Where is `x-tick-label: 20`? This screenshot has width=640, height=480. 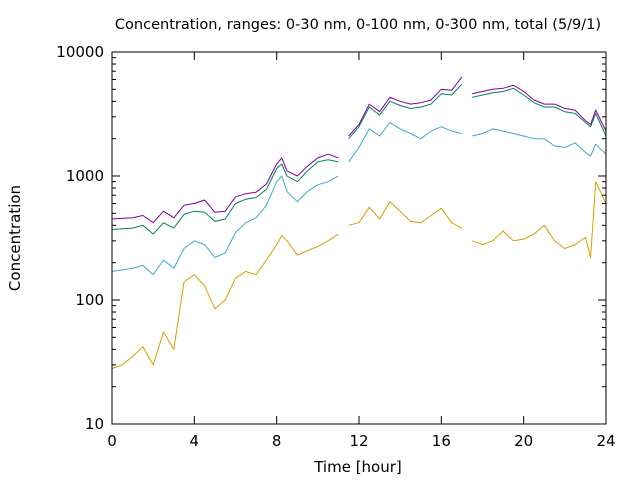
x-tick-label: 20 is located at coordinates (523, 441).